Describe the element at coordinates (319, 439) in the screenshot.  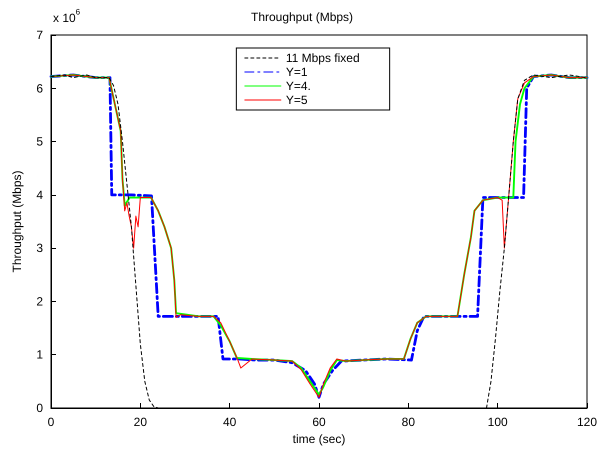
I see `x-axis-title: time (sec)` at that location.